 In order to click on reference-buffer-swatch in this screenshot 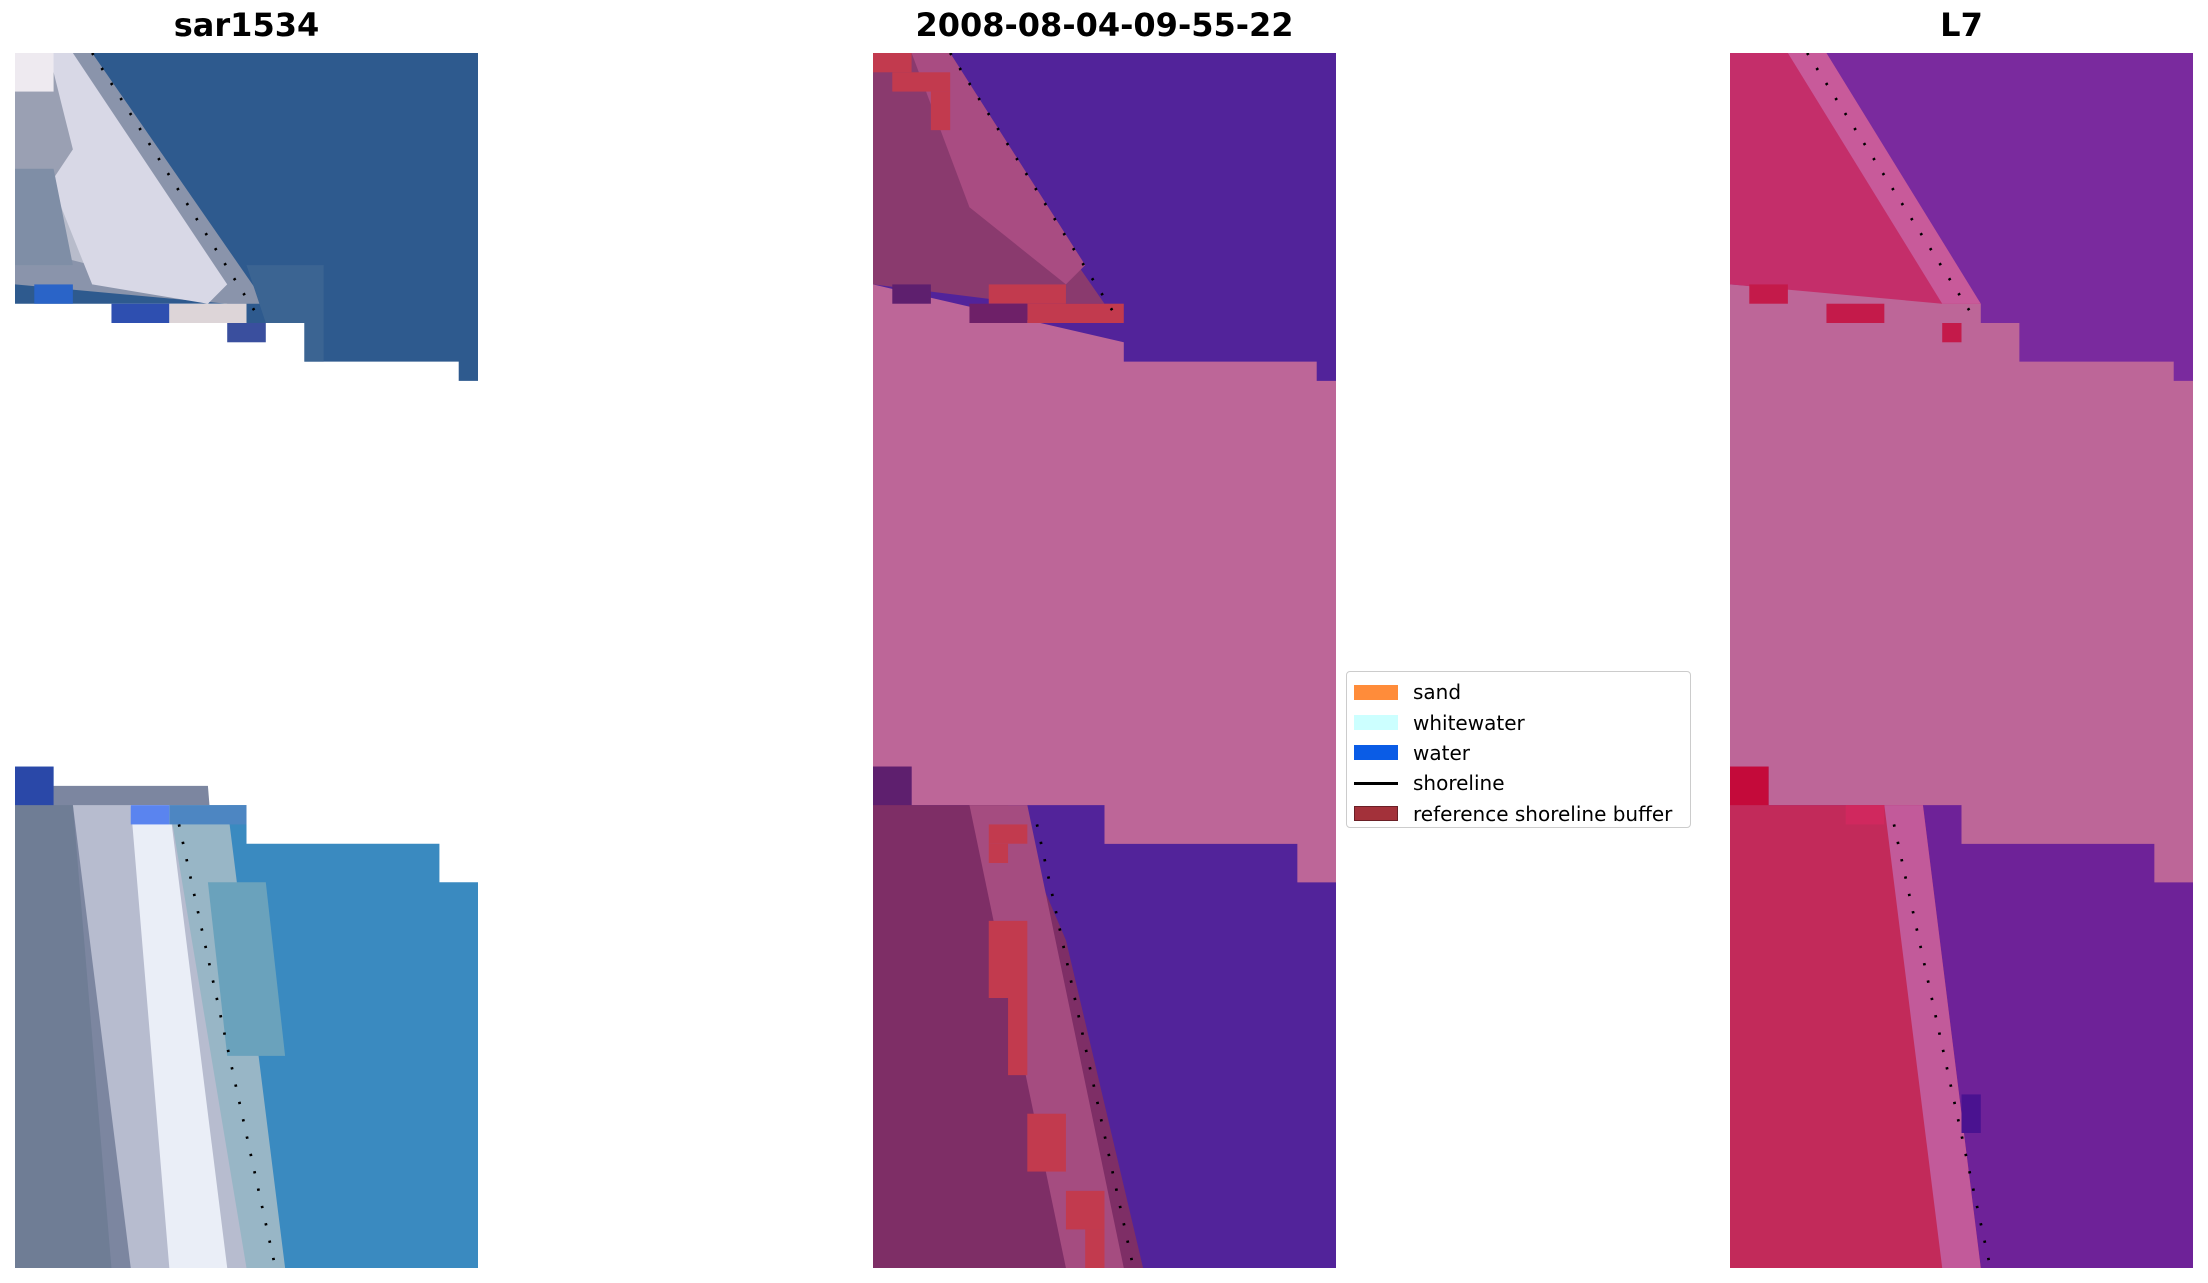, I will do `click(1376, 814)`.